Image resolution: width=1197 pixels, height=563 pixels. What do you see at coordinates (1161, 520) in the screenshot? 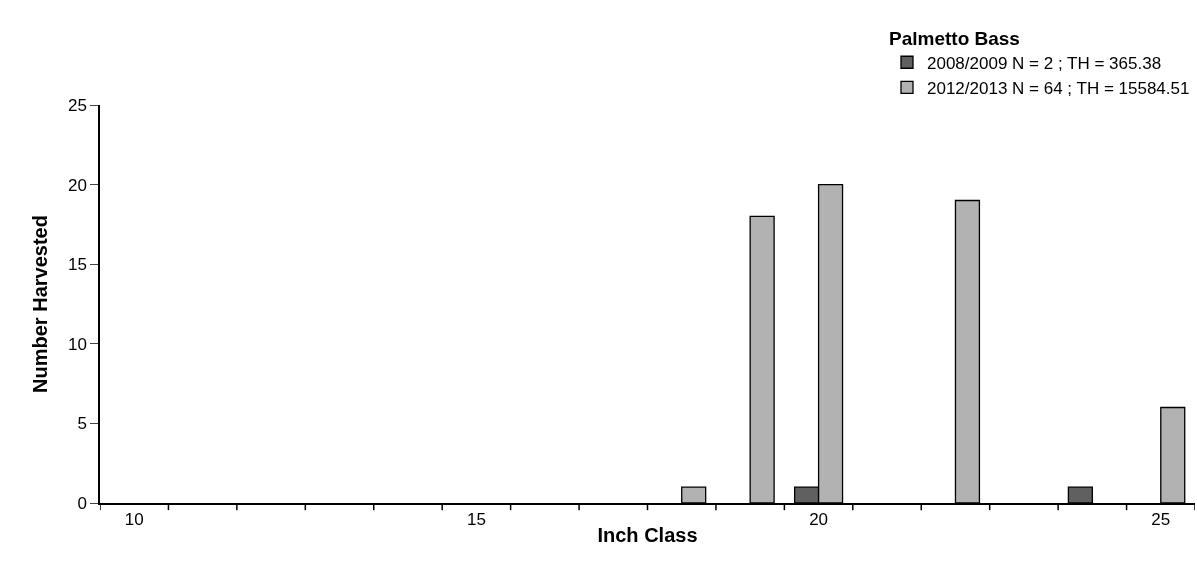
I see `x-tick-label: 25` at bounding box center [1161, 520].